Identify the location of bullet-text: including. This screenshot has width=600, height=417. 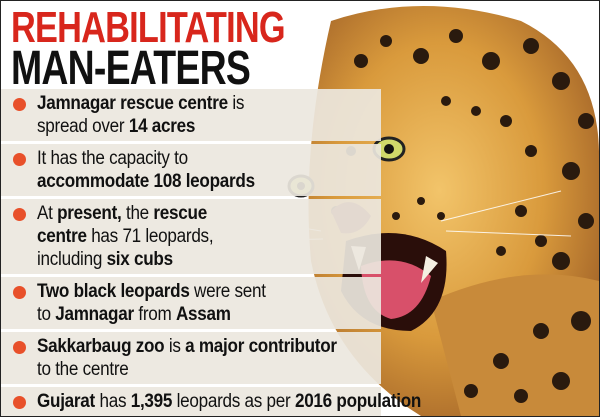
(70, 259).